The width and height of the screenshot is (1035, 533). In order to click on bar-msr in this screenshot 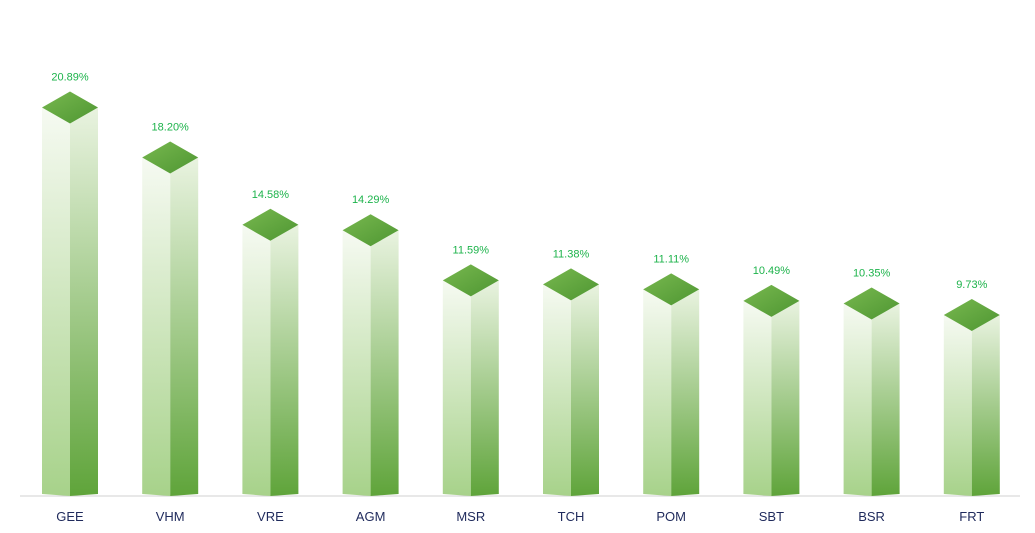, I will do `click(470, 380)`.